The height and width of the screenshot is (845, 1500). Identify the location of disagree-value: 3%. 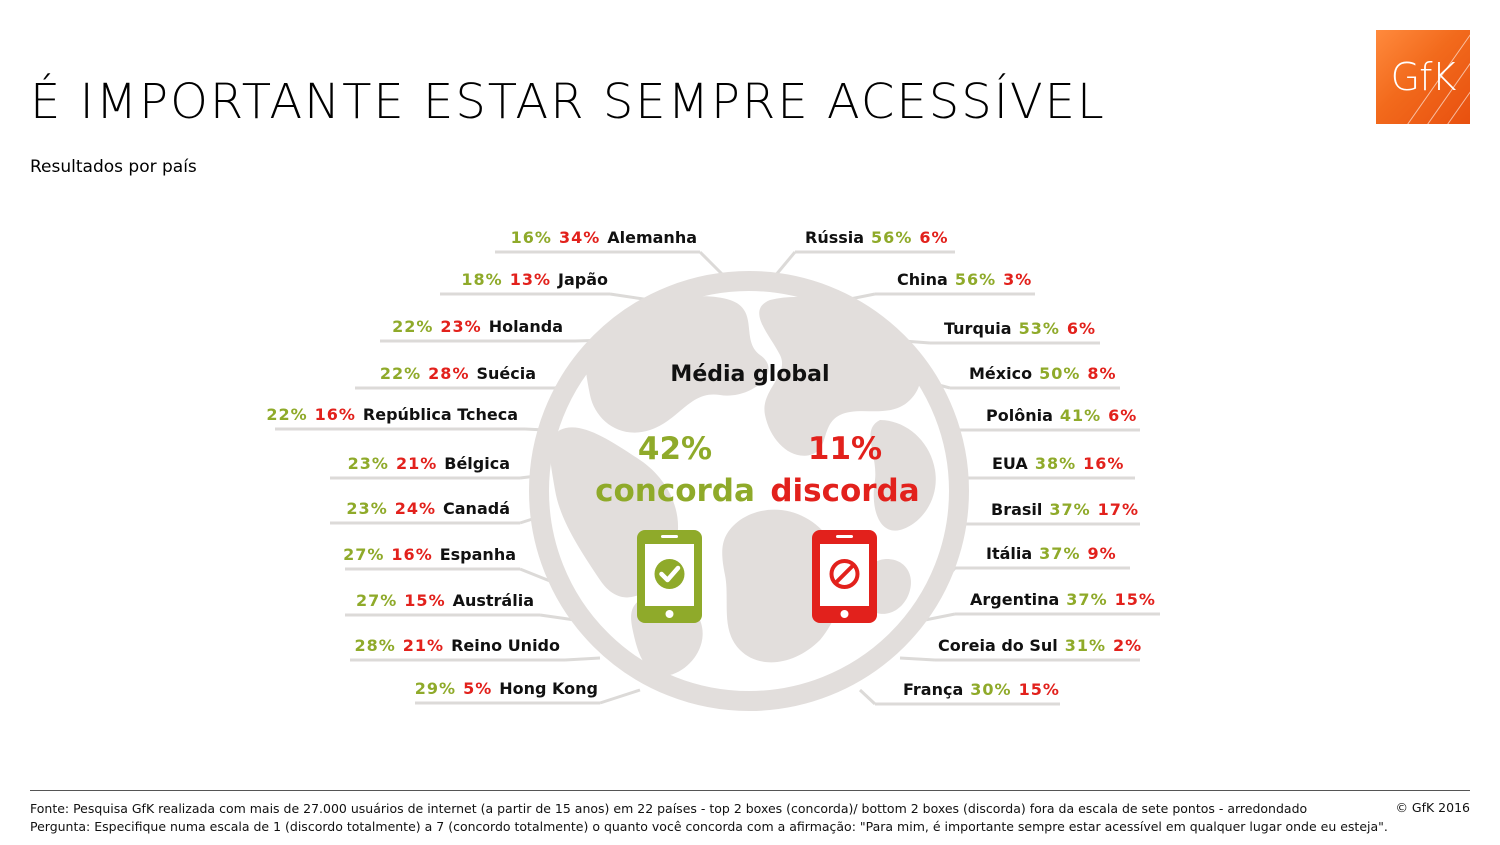
(1018, 279).